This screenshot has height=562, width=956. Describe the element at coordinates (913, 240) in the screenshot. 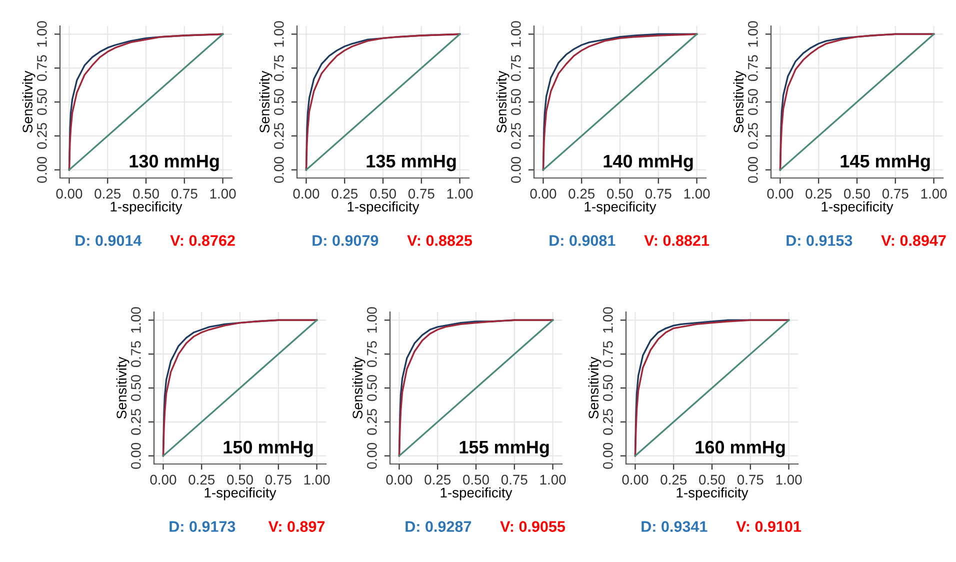

I see `text: V: 0.8947` at that location.